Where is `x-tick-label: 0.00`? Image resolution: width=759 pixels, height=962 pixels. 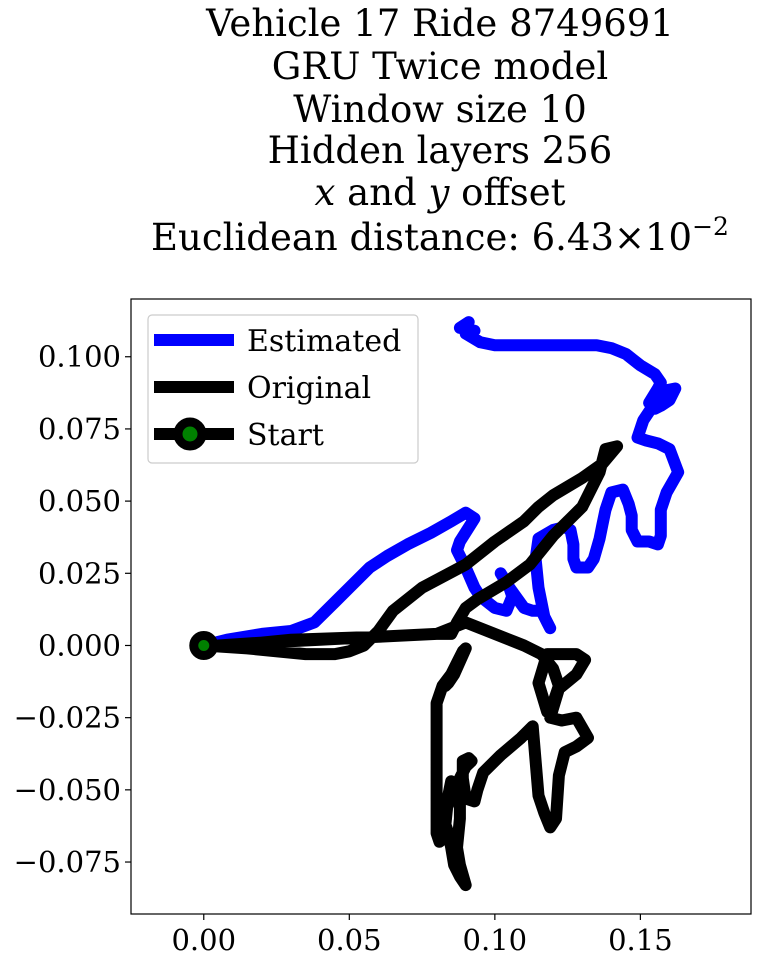
x-tick-label: 0.00 is located at coordinates (203, 940).